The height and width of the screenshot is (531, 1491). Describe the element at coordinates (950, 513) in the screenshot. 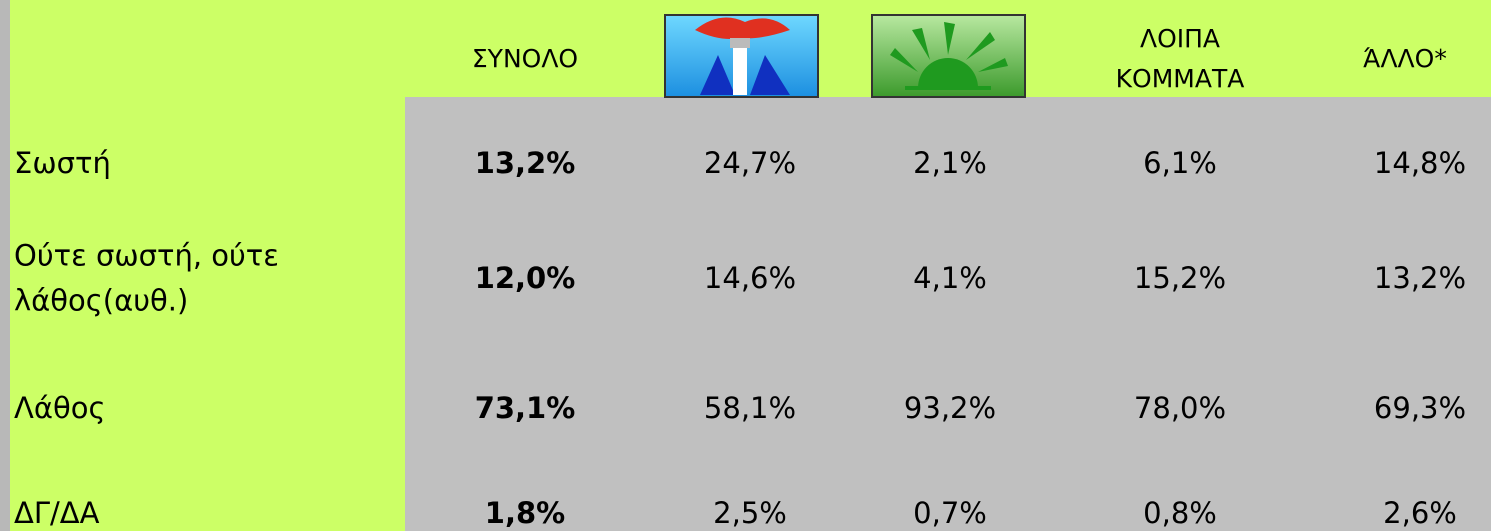

I see `cell-value: 0,7%` at that location.